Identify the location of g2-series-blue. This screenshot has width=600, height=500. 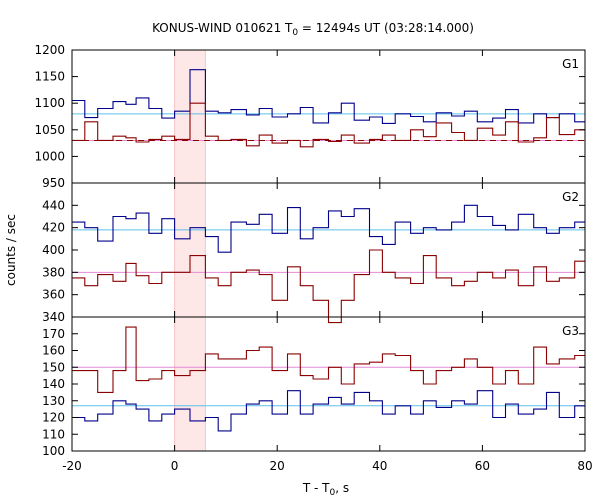
(328, 228).